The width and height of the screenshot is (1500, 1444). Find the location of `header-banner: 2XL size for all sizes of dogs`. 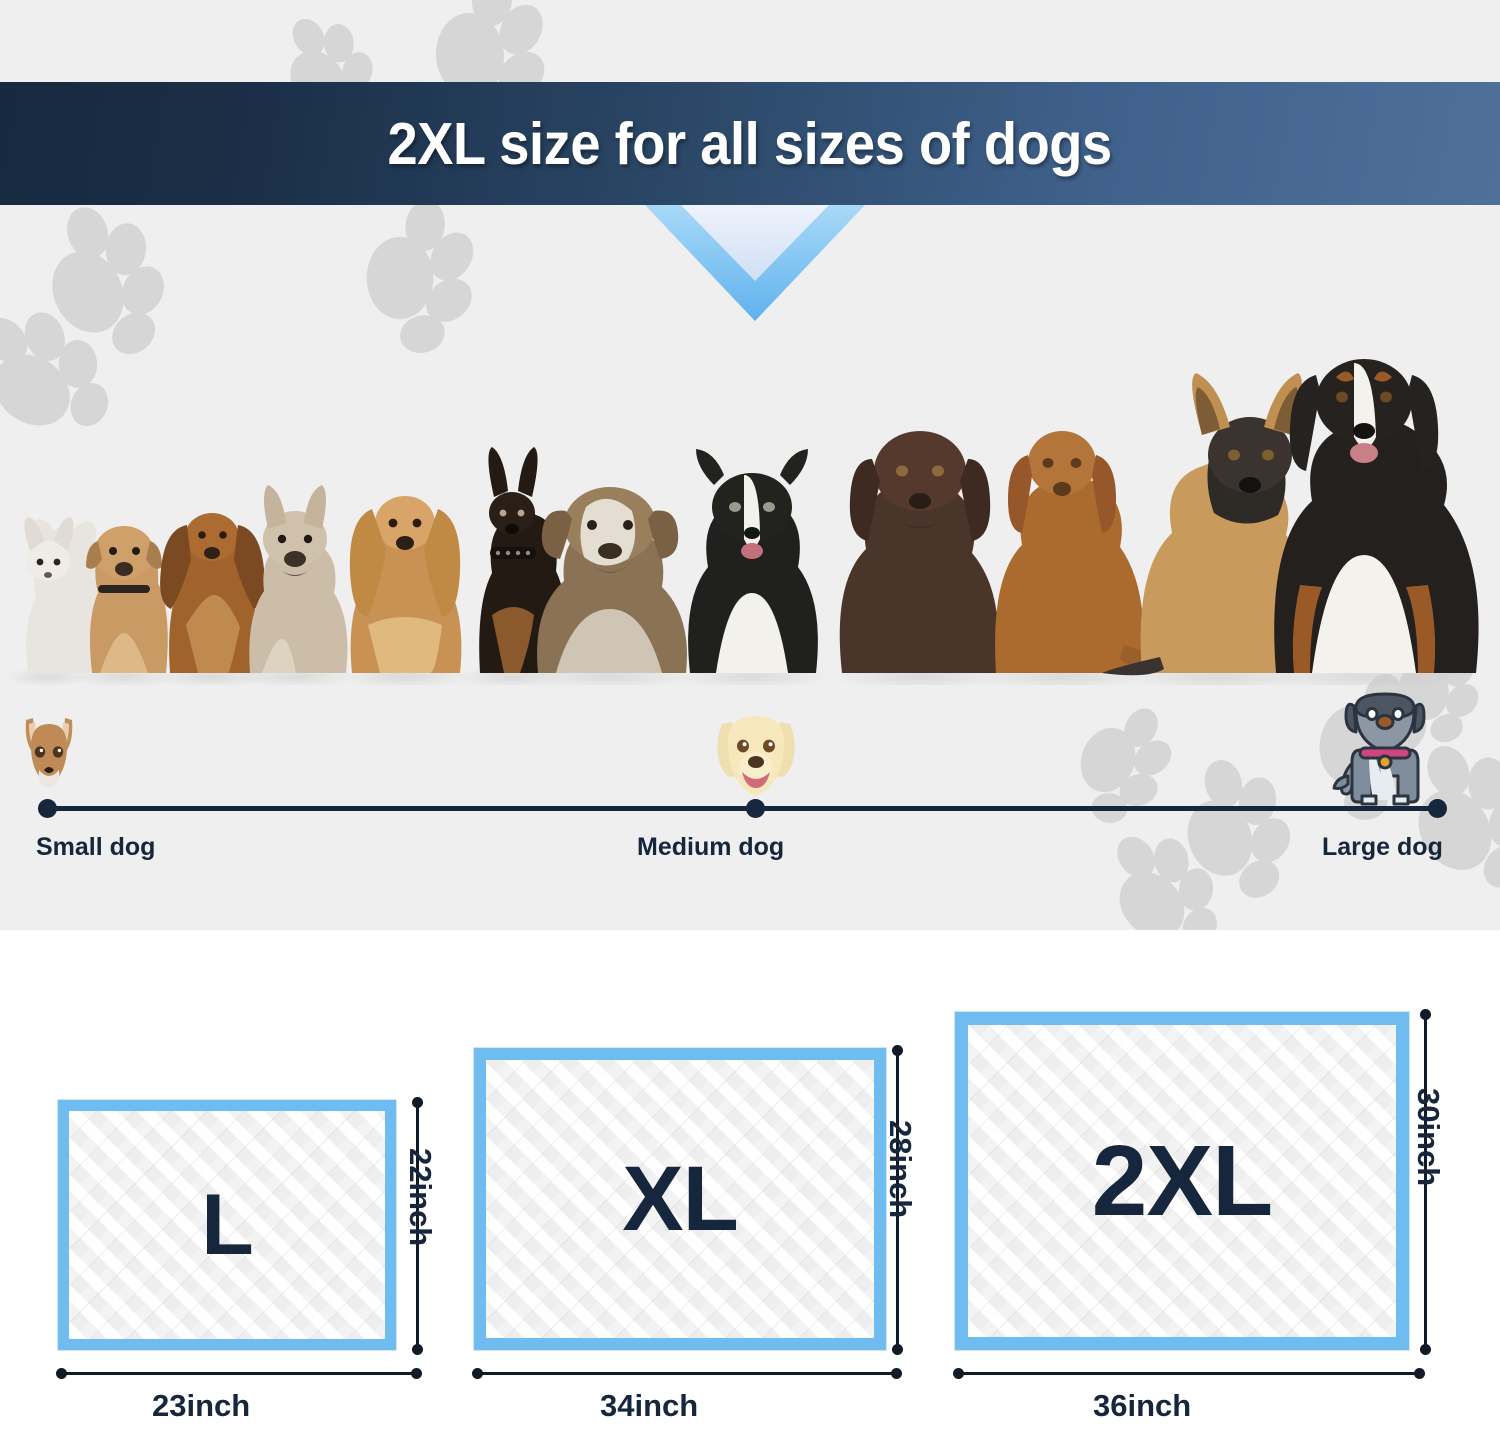

header-banner: 2XL size for all sizes of dogs is located at coordinates (750, 143).